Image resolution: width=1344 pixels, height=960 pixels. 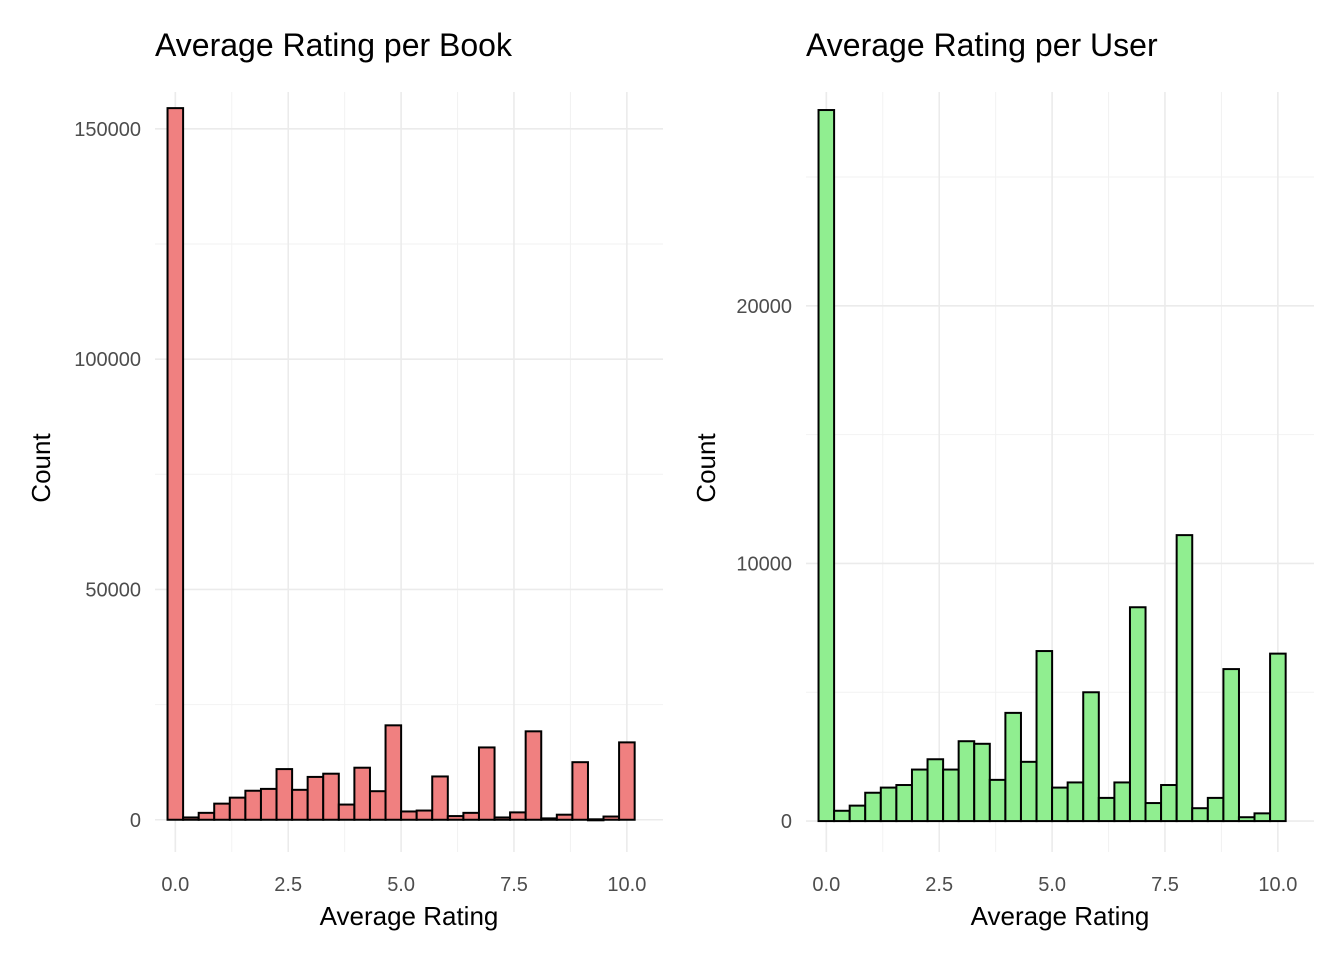 I want to click on chart-title: Average Rating per Book, so click(x=334, y=45).